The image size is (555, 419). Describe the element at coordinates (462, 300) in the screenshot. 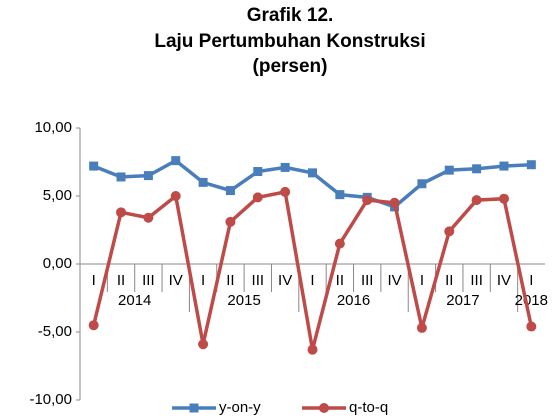

I see `year-label: 2017` at that location.